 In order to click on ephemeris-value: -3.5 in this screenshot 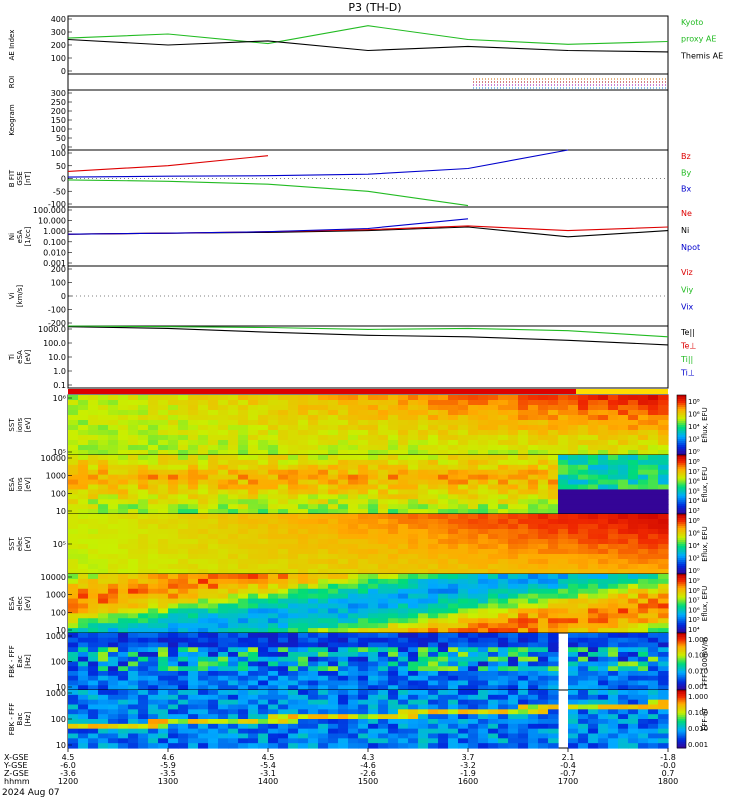, I will do `click(168, 773)`.